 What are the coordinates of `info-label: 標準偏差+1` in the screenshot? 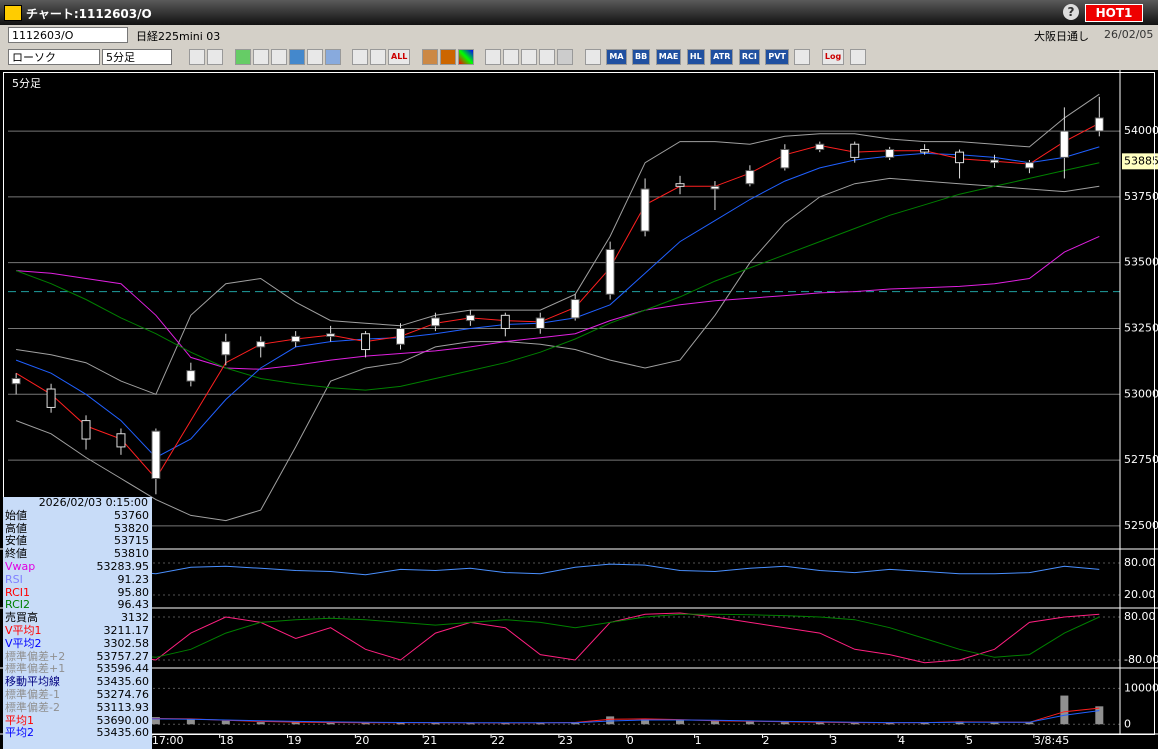 It's located at (35, 669).